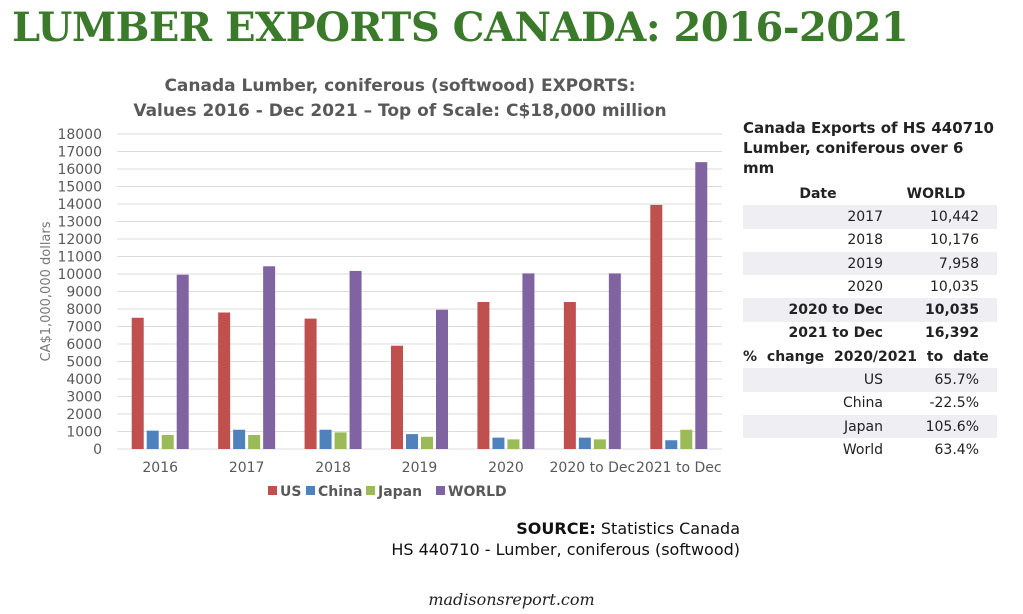 This screenshot has width=1023, height=614. What do you see at coordinates (79, 258) in the screenshot?
I see `y-tick-label: 11000` at bounding box center [79, 258].